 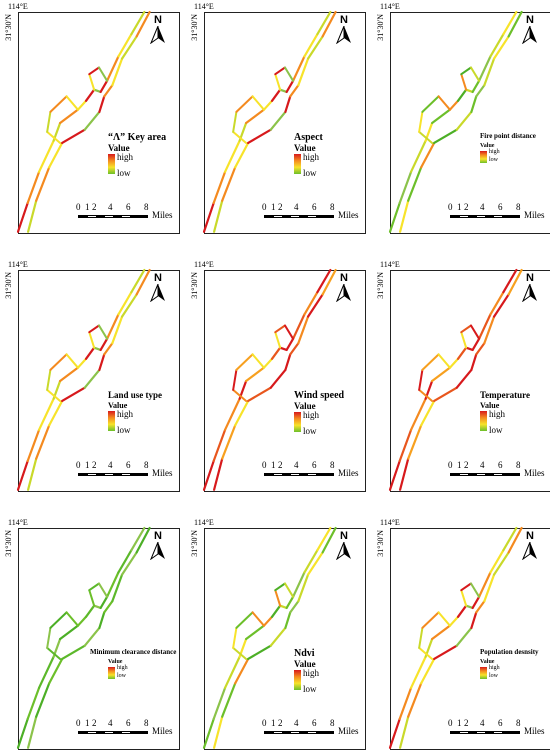 I want to click on legend-color-ramp, so click(x=111, y=421).